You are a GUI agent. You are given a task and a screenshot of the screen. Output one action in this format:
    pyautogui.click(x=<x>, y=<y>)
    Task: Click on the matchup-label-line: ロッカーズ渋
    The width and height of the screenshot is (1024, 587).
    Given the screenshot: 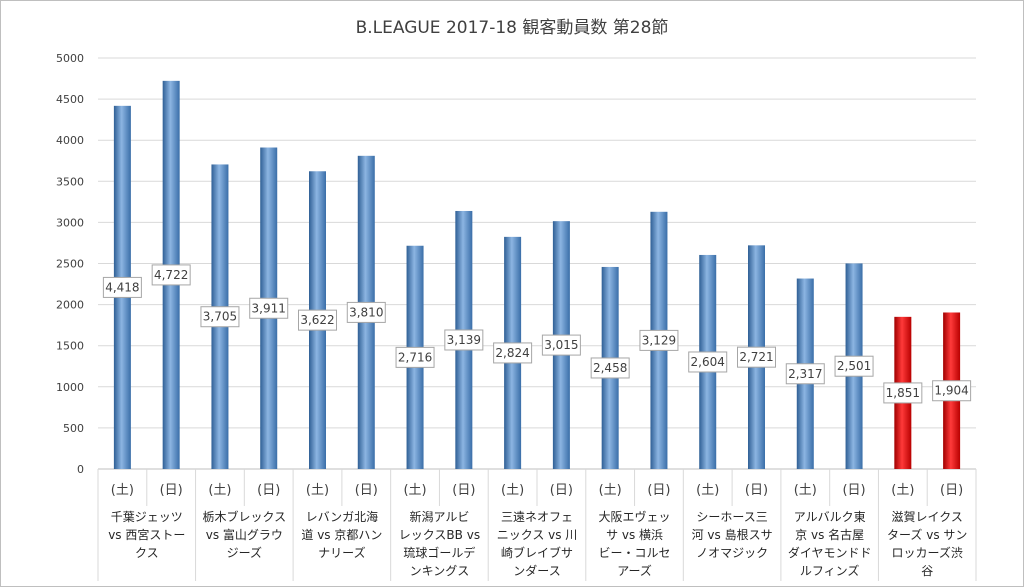 What is the action you would take?
    pyautogui.click(x=927, y=552)
    